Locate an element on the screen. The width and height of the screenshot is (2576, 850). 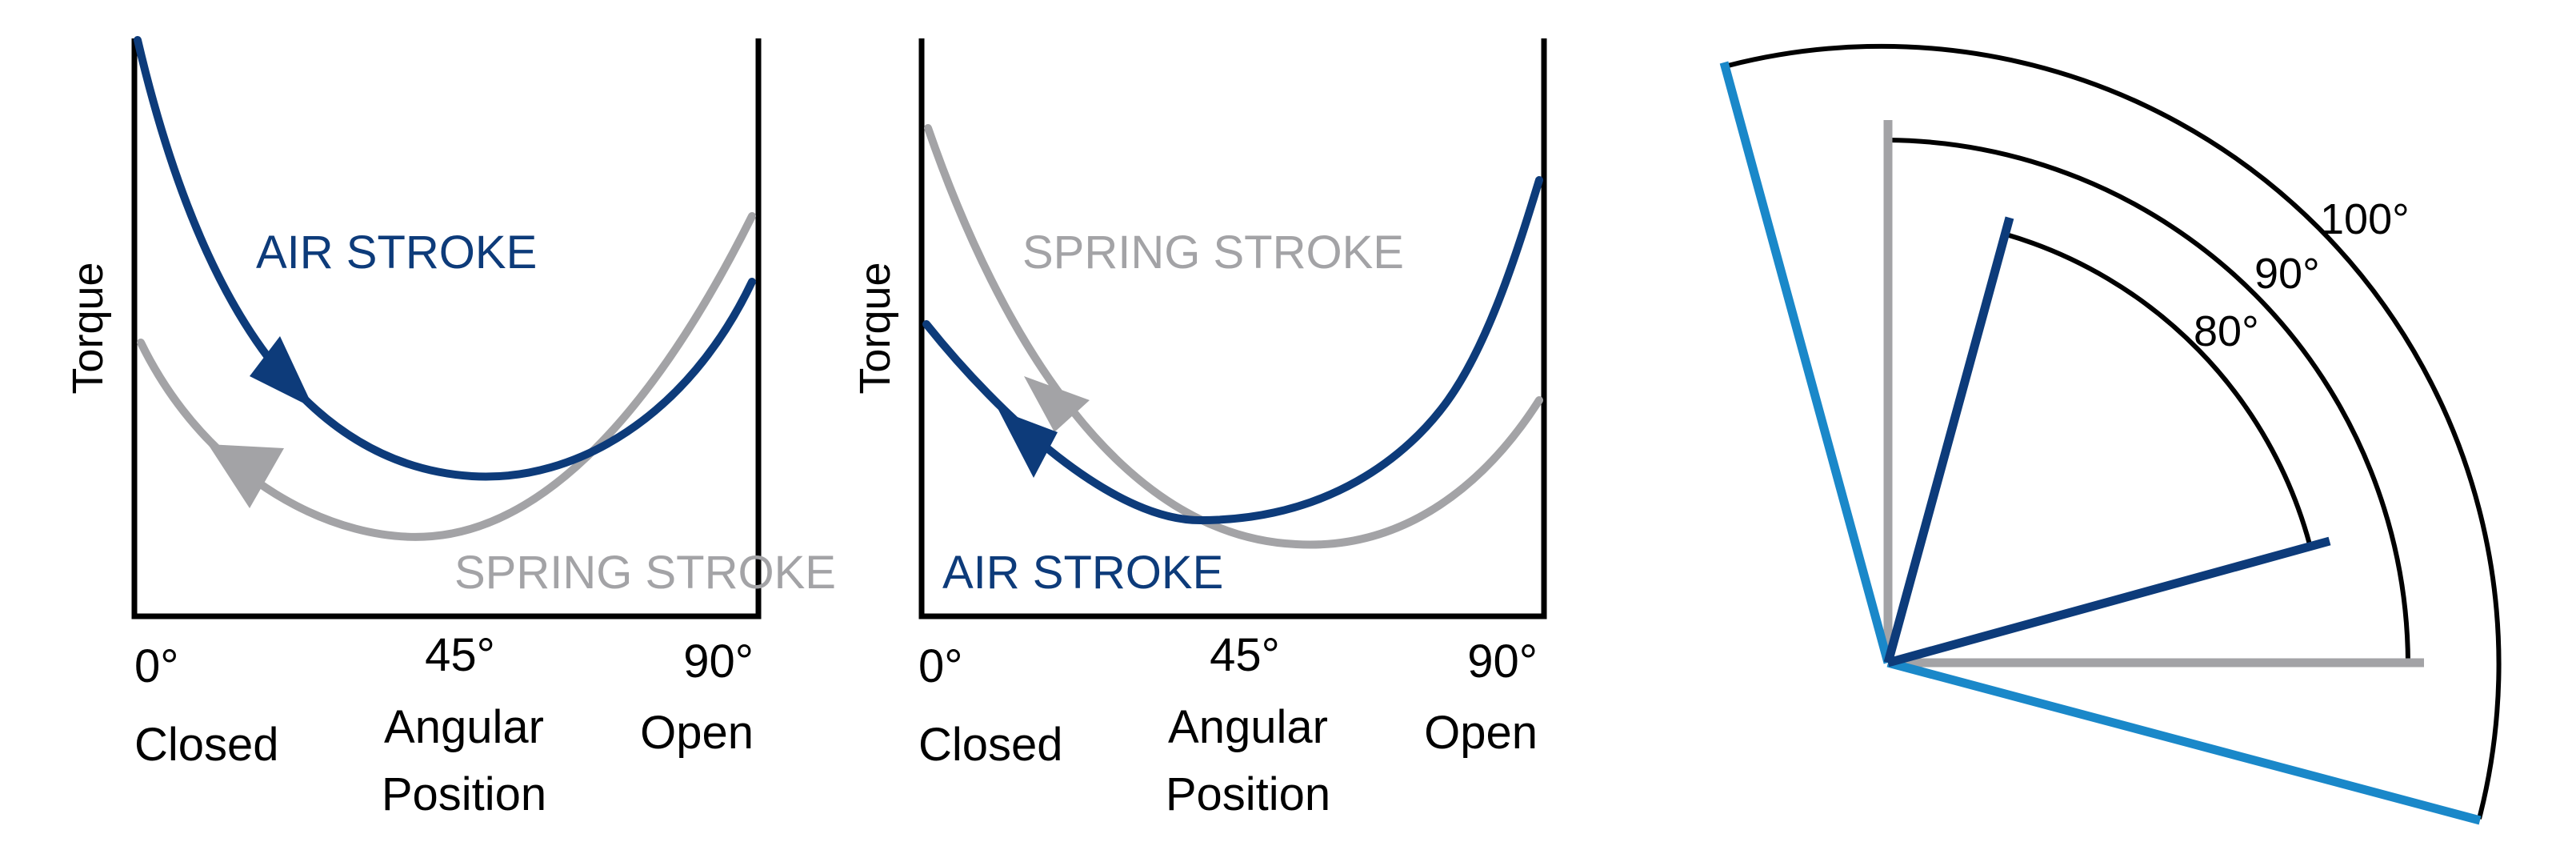
panel-1-tick-90: 90° is located at coordinates (718, 661).